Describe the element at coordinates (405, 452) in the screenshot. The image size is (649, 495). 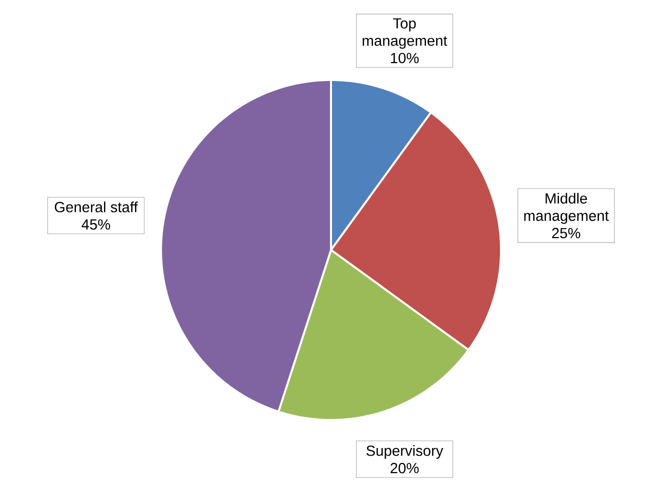
I see `slice-label: Supervisory` at that location.